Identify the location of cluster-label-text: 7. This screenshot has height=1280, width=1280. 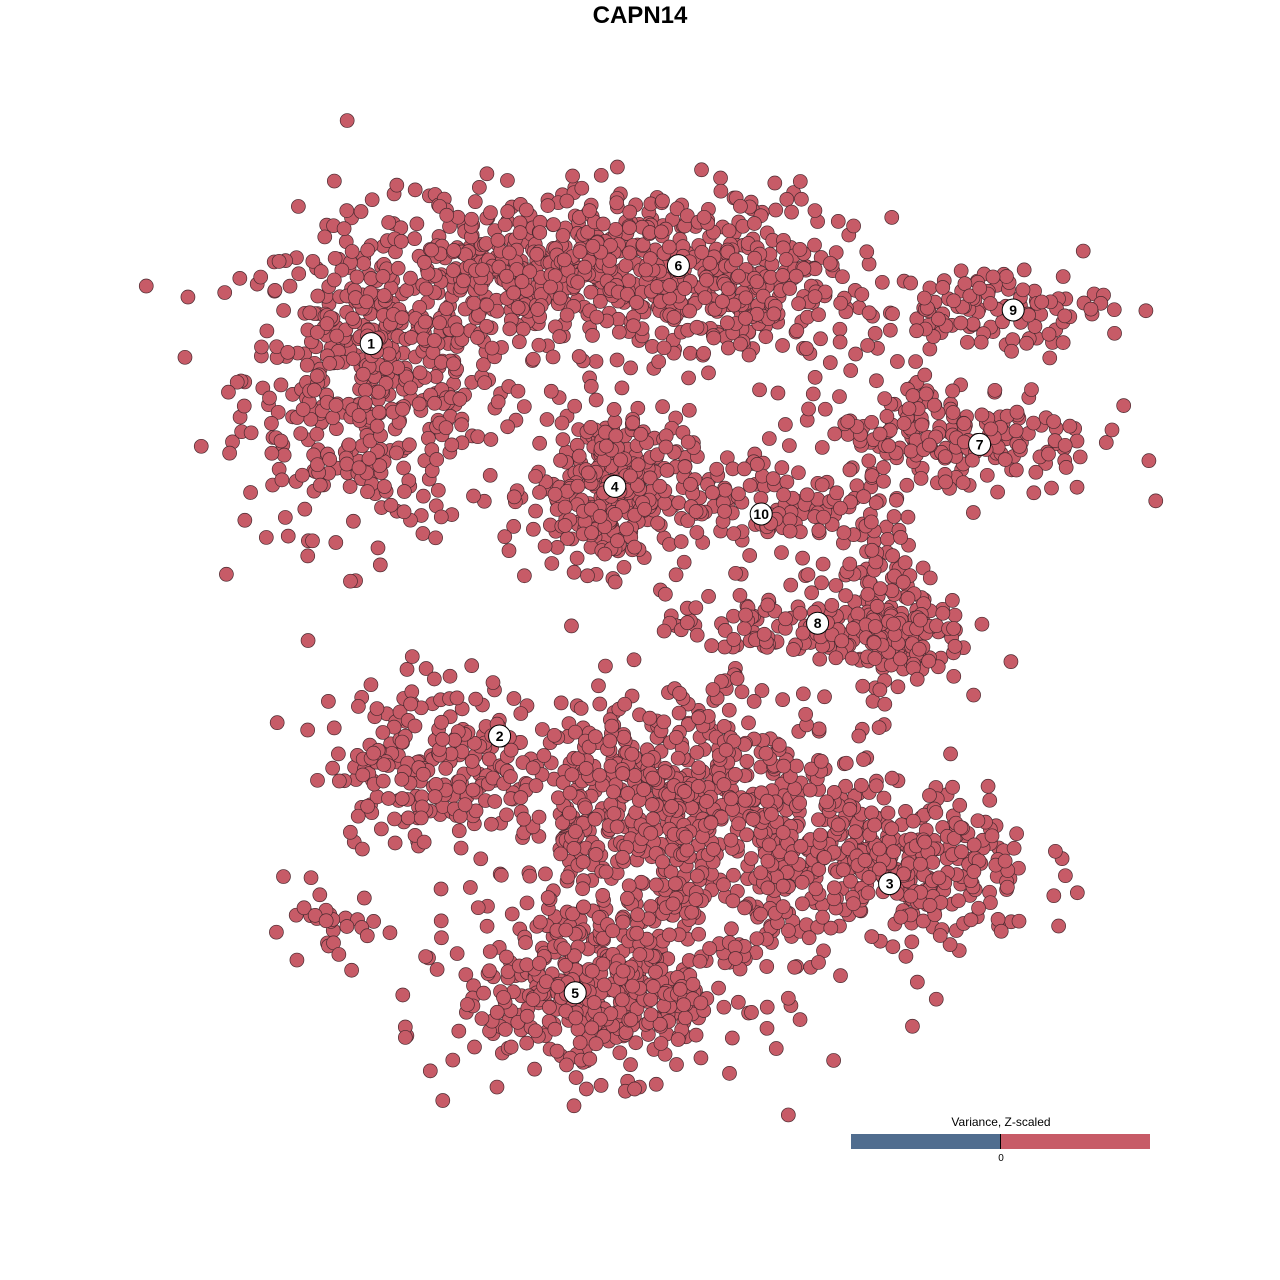
(980, 444).